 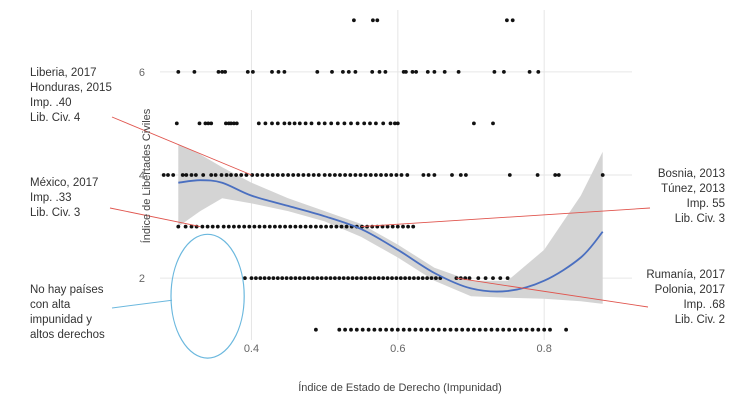 I want to click on y-tick-label: 6, so click(x=142, y=73).